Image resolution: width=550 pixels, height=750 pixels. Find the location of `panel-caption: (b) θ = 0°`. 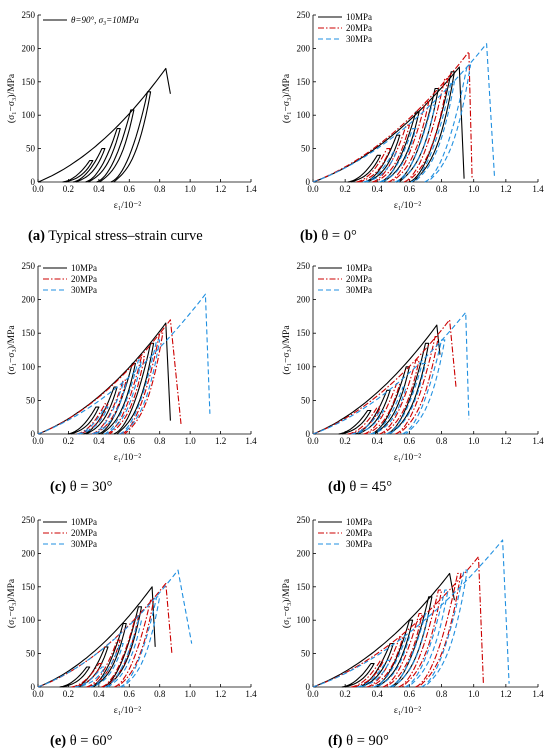

panel-caption: (b) θ = 0° is located at coordinates (328, 236).